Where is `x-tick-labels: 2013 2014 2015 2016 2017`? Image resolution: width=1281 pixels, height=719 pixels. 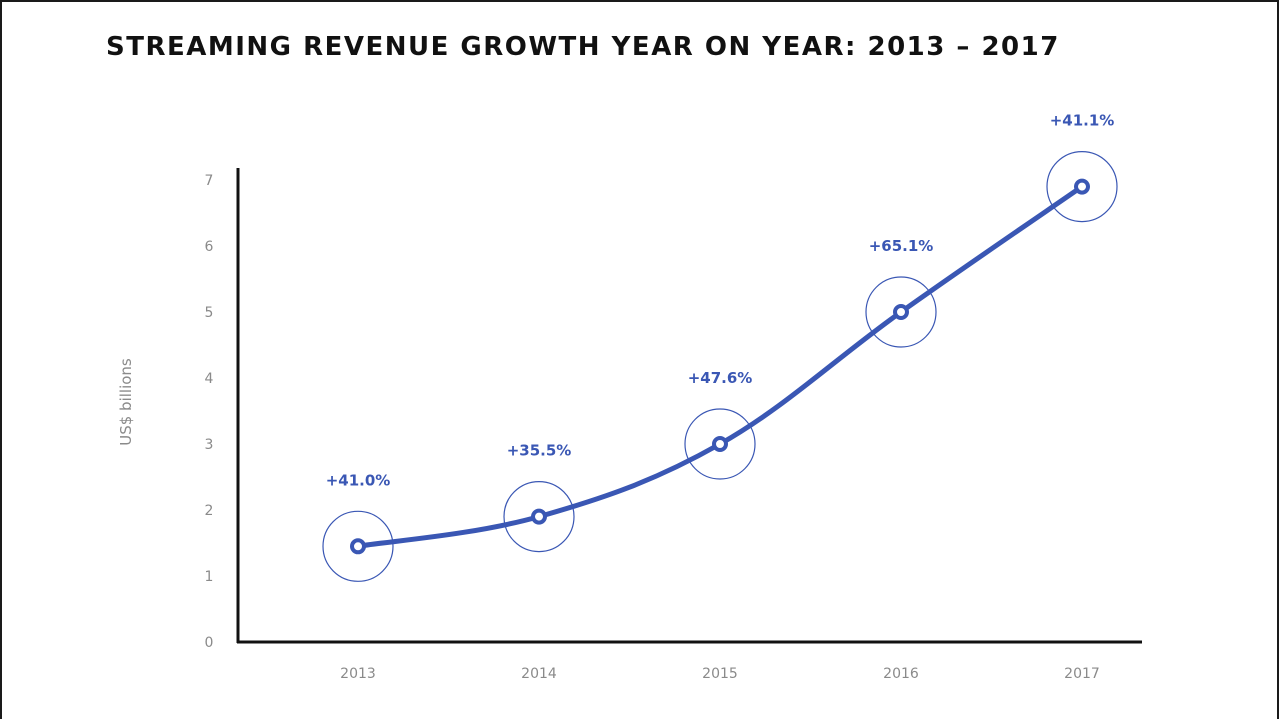
x-tick-labels: 2013 2014 2015 2016 2017 is located at coordinates (720, 674).